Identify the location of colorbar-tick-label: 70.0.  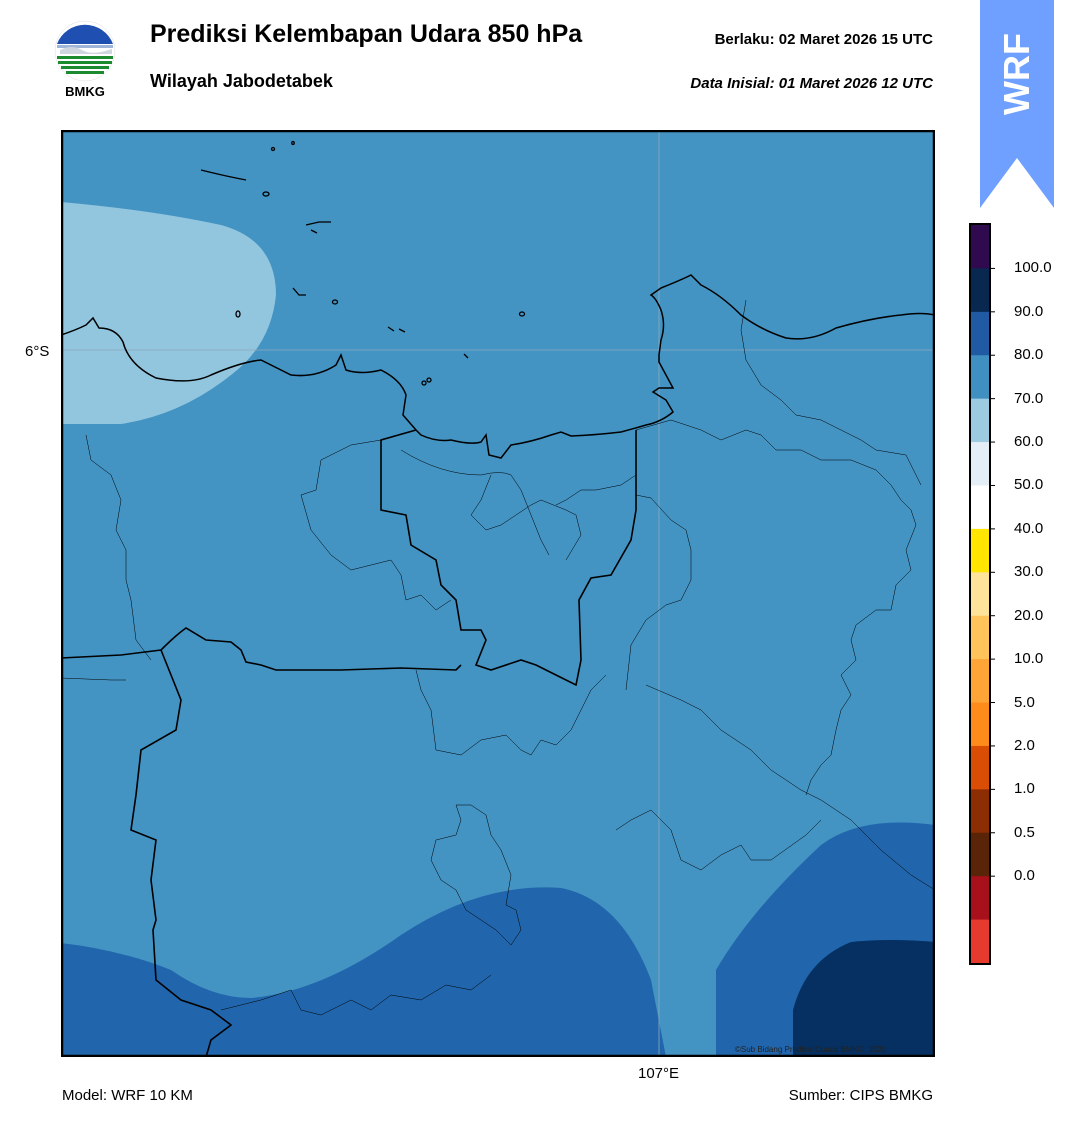
(1029, 398).